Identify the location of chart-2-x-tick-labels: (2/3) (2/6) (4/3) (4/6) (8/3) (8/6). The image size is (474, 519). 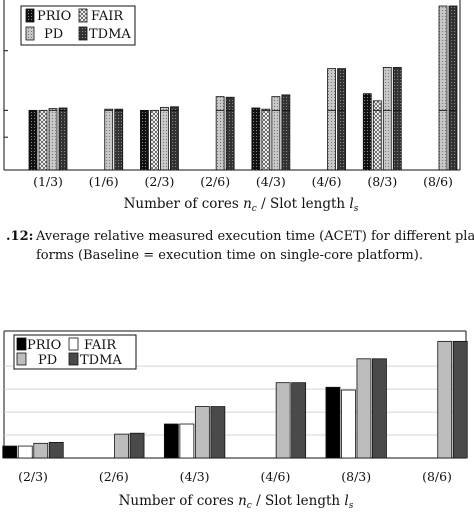
(235, 476).